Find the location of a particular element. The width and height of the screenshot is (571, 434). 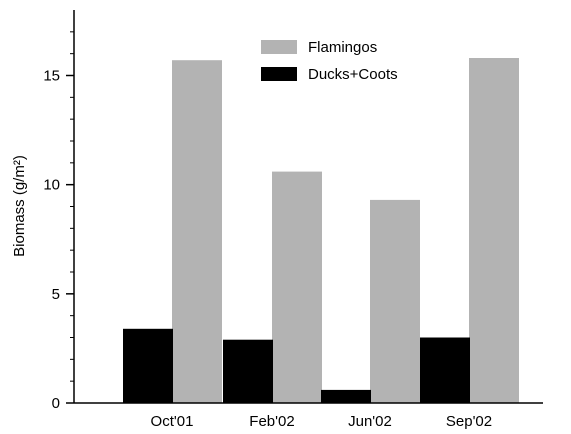

x-tick-label-0: Oct'01 is located at coordinates (172, 421).